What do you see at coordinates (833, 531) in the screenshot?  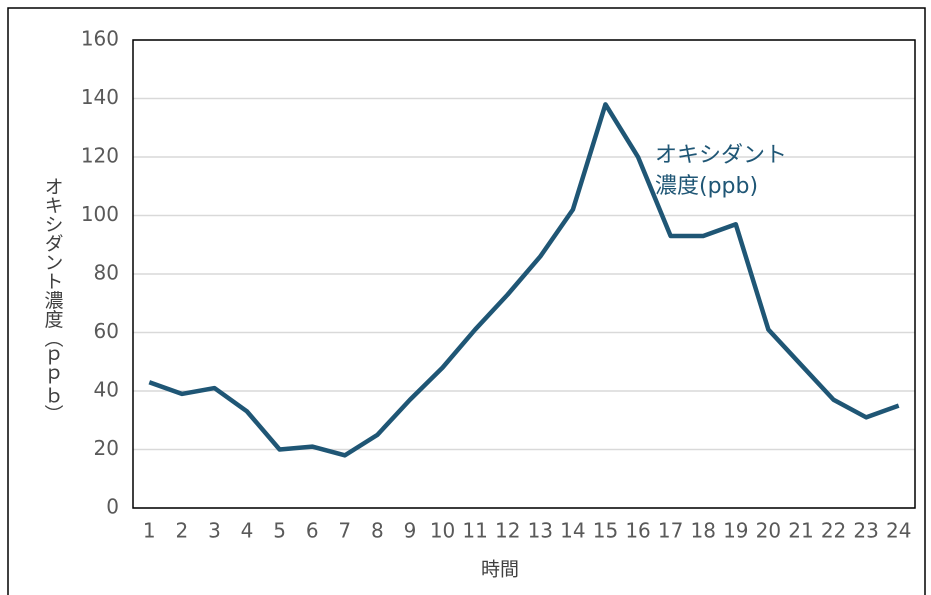 I see `x-tick-label: 22` at bounding box center [833, 531].